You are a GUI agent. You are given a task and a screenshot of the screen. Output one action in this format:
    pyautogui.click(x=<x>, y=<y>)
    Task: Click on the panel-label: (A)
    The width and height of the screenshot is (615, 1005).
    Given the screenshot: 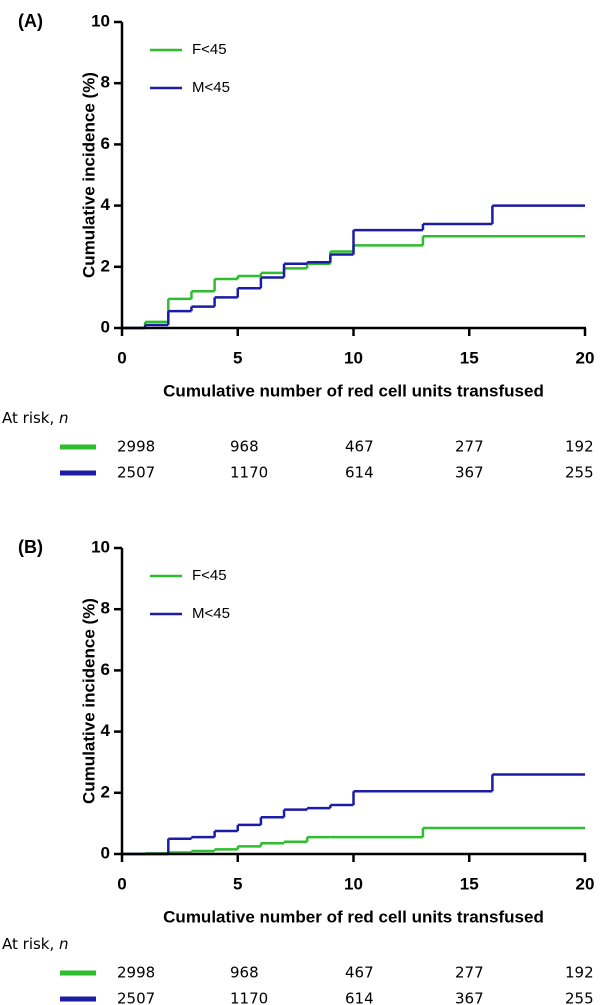 What is the action you would take?
    pyautogui.click(x=30, y=21)
    